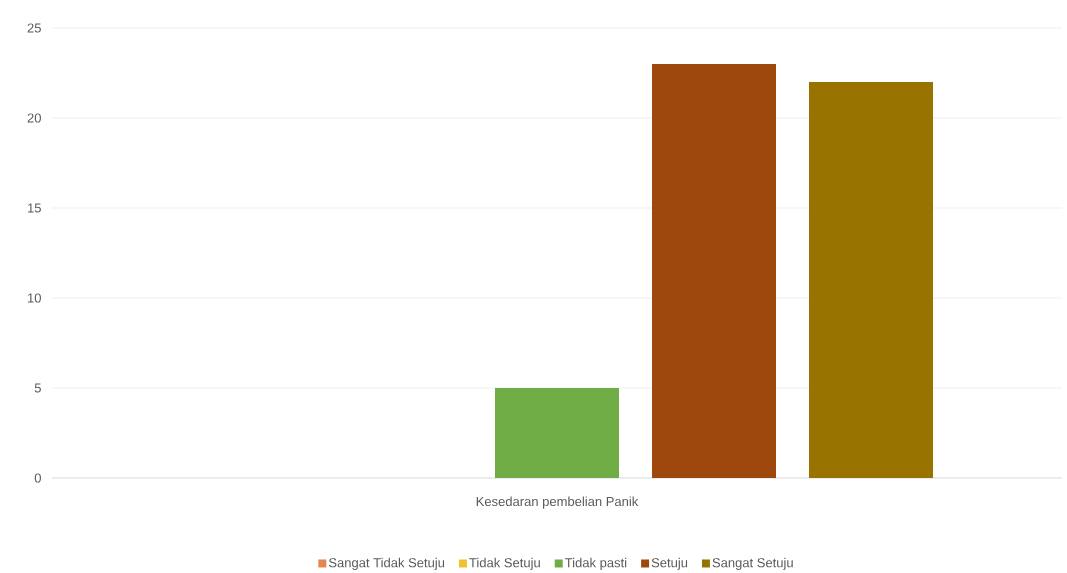 This screenshot has height=573, width=1067. Describe the element at coordinates (34, 118) in the screenshot. I see `y-tick-label: 20` at that location.